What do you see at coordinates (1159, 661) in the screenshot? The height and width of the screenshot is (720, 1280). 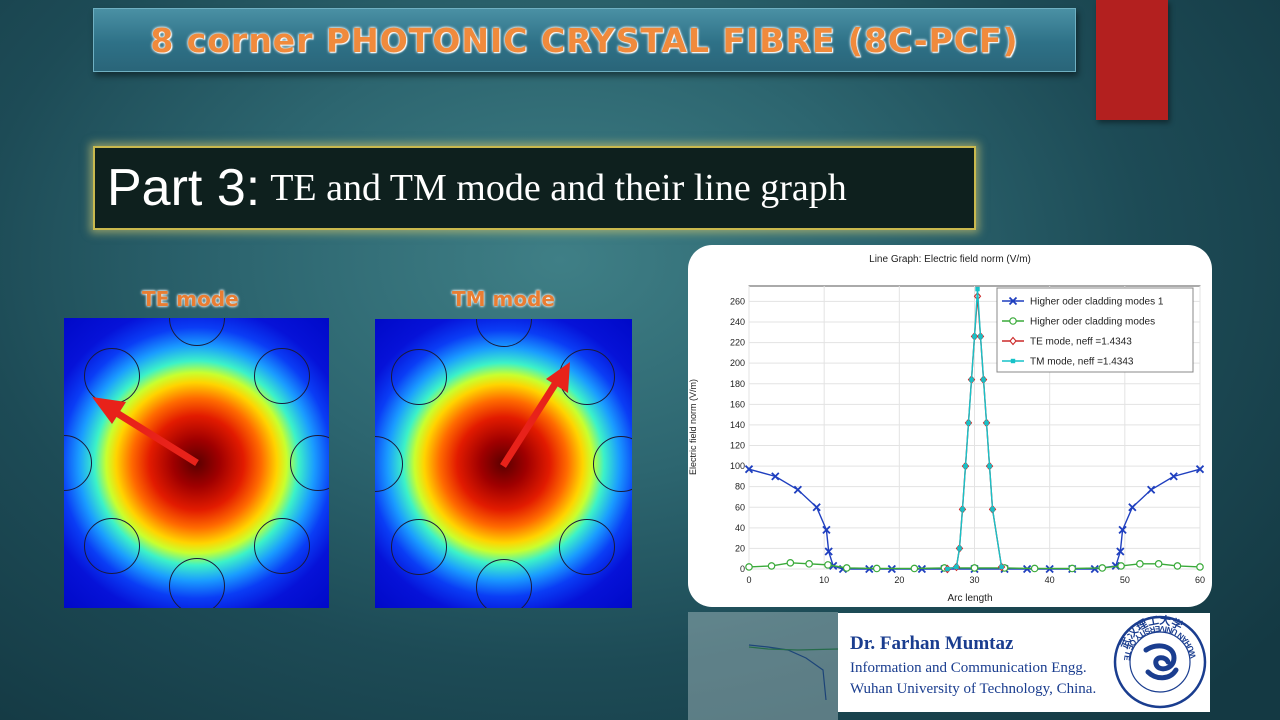 I see `university-logo-icon: WUHAN UNIVERSITY OF TECHNOLOGY 武汉理工大学` at bounding box center [1159, 661].